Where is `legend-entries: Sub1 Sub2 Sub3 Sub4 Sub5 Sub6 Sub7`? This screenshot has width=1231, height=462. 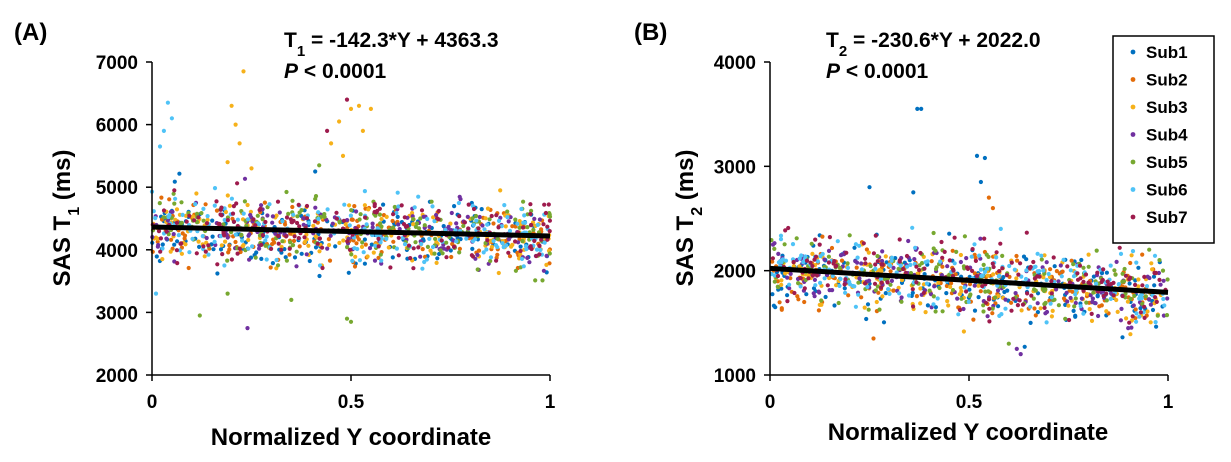 legend-entries: Sub1 Sub2 Sub3 Sub4 Sub5 Sub6 Sub7 is located at coordinates (1159, 135).